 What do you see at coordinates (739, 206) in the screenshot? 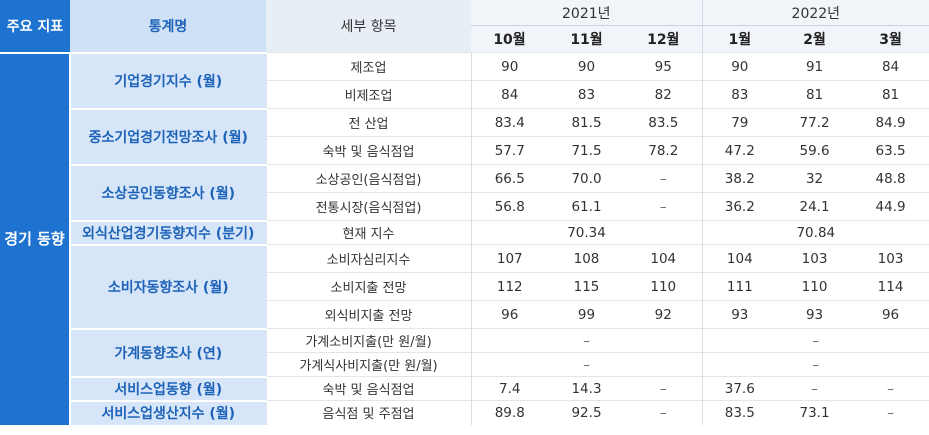
I see `value-cell: 36.2` at bounding box center [739, 206].